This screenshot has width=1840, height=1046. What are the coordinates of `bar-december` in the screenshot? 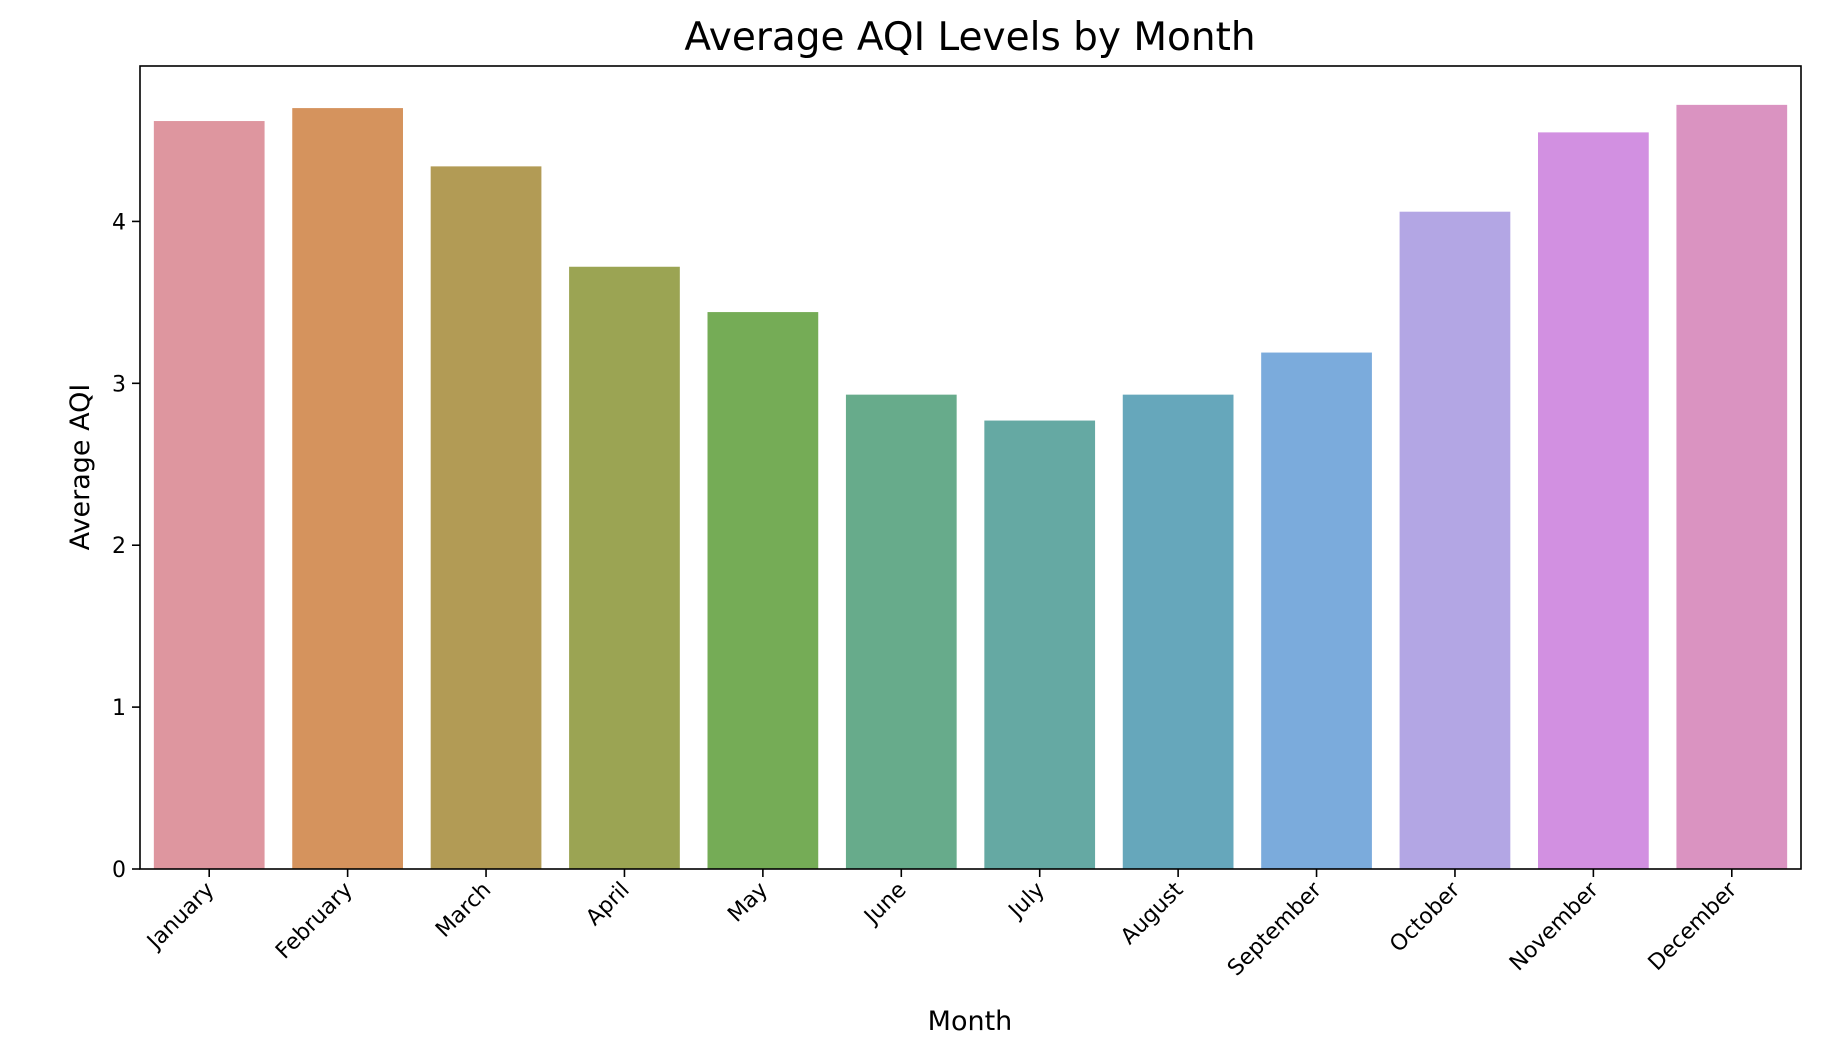 It's located at (1732, 486).